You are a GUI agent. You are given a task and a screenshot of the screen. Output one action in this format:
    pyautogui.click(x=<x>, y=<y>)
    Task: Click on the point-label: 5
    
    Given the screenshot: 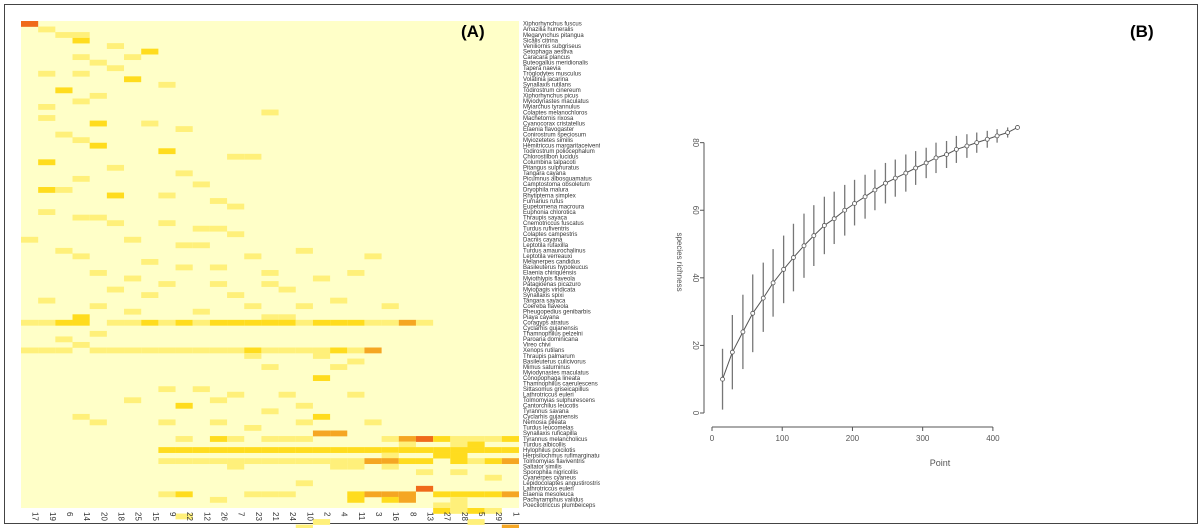 What is the action you would take?
    pyautogui.click(x=481, y=514)
    